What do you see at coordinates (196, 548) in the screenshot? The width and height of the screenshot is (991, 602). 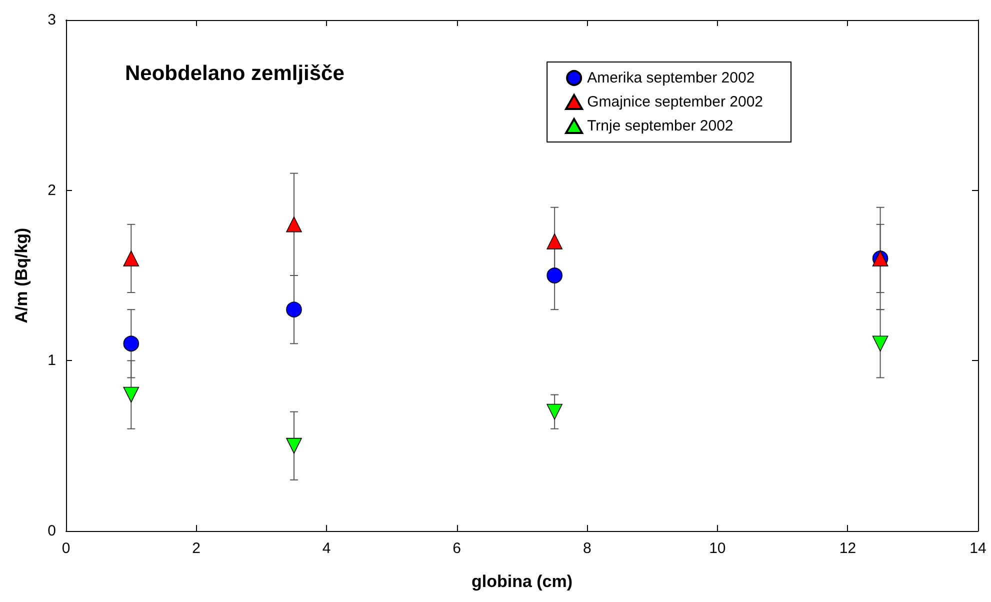 I see `x-tick-label: 2` at bounding box center [196, 548].